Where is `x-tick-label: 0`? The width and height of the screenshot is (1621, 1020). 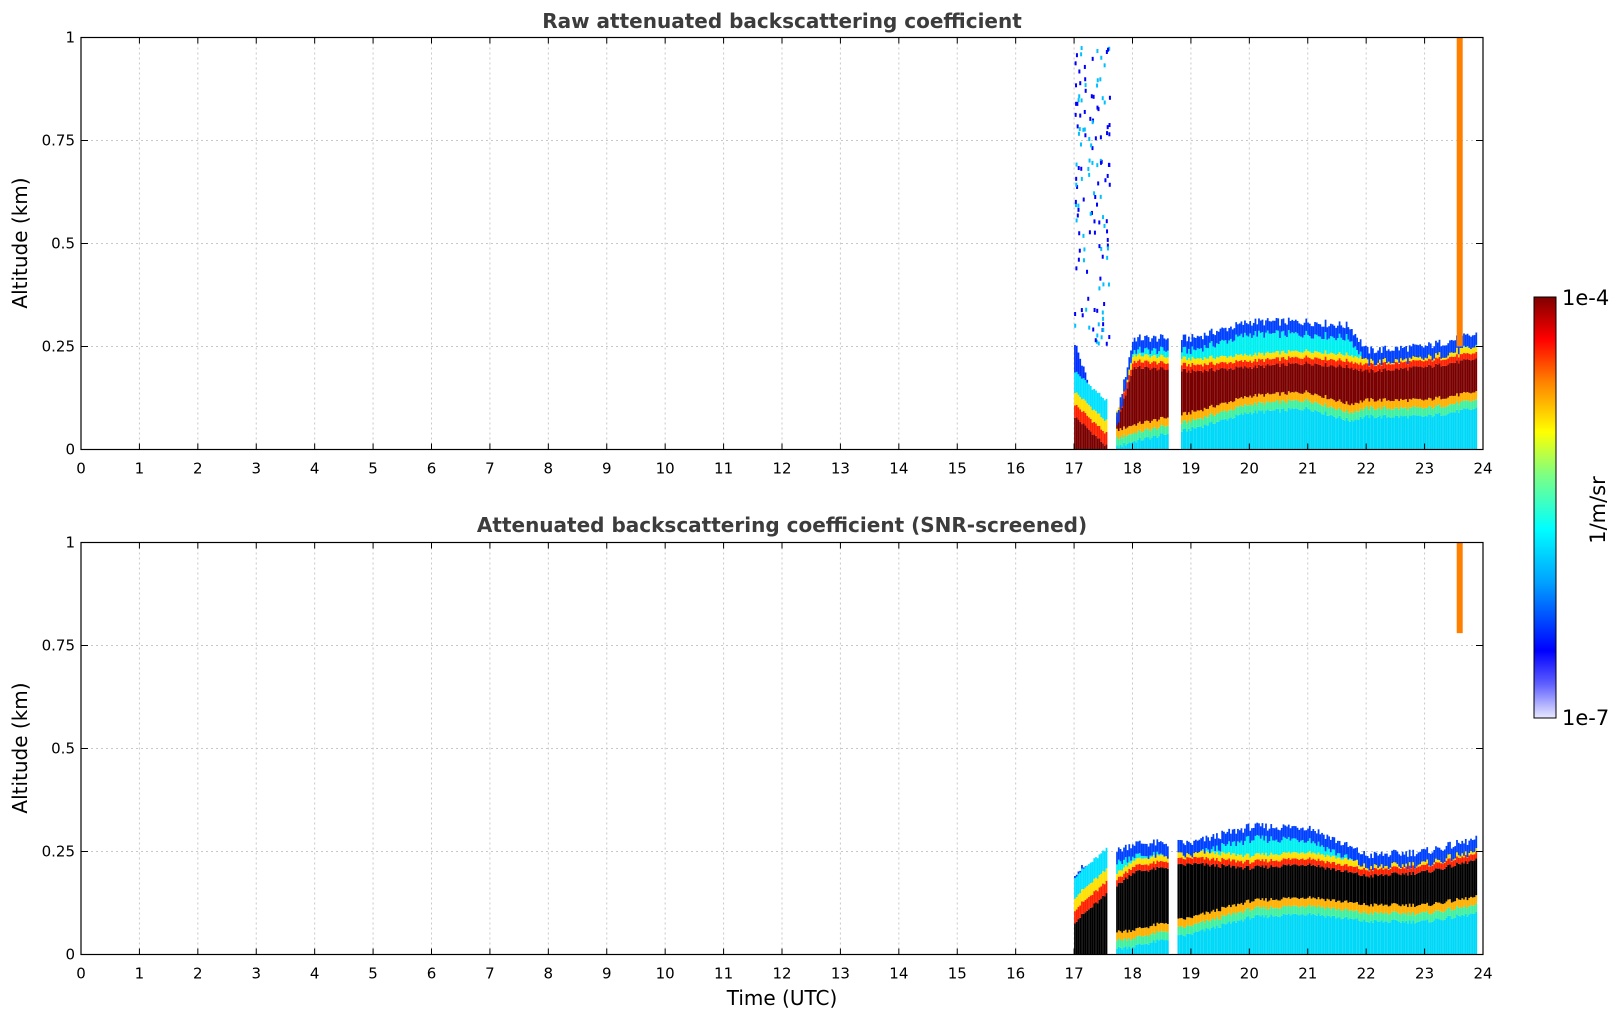
x-tick-label: 0 is located at coordinates (81, 974).